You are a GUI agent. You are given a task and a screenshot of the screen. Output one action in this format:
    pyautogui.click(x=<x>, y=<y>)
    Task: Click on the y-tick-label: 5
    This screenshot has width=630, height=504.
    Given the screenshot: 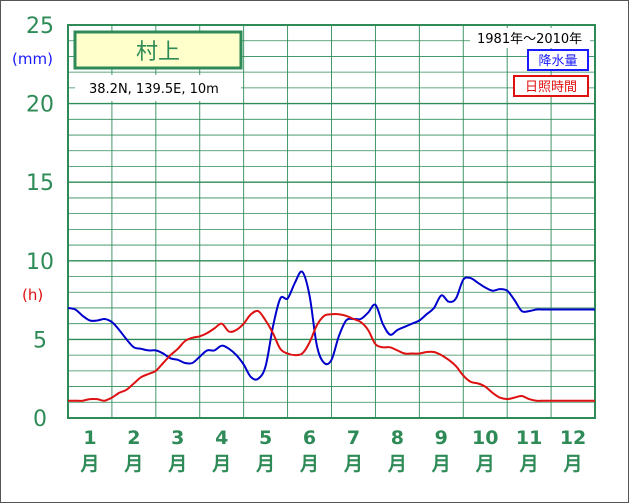 What is the action you would take?
    pyautogui.click(x=40, y=340)
    